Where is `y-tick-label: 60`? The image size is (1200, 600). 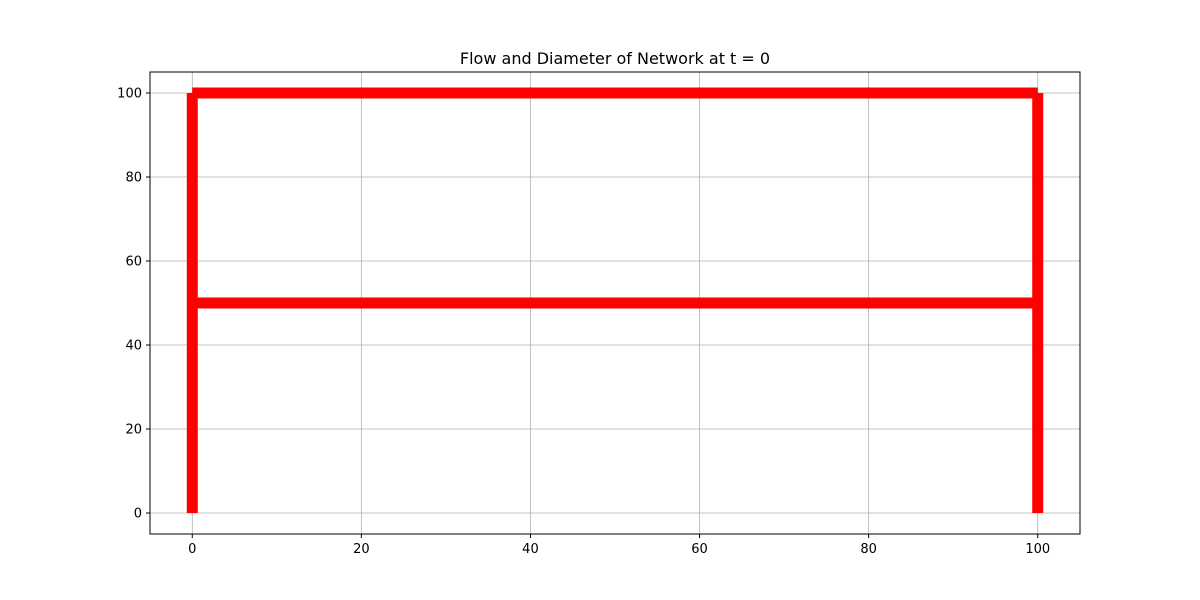 y-tick-label: 60 is located at coordinates (133, 262).